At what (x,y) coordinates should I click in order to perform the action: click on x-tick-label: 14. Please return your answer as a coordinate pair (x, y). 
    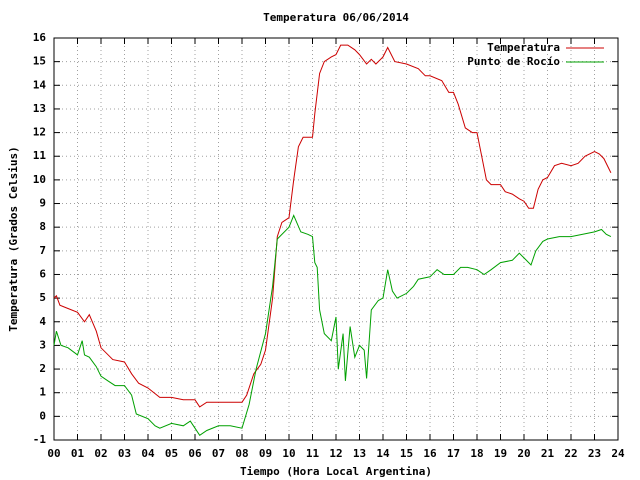
    Looking at the image, I should click on (383, 453).